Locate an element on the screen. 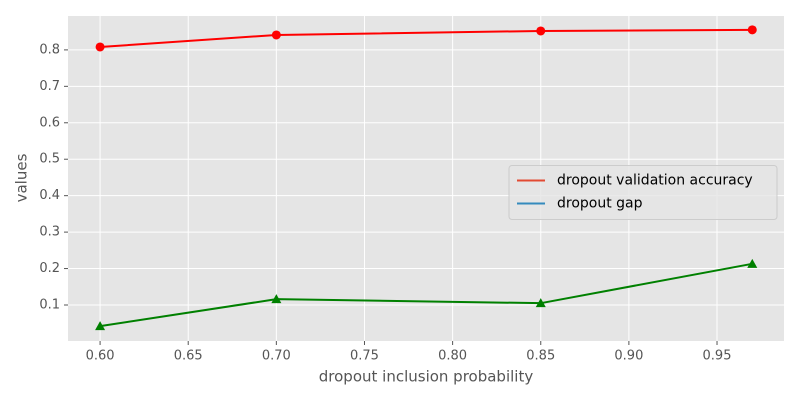 This screenshot has height=400, width=800. y-axis-label: values is located at coordinates (22, 177).